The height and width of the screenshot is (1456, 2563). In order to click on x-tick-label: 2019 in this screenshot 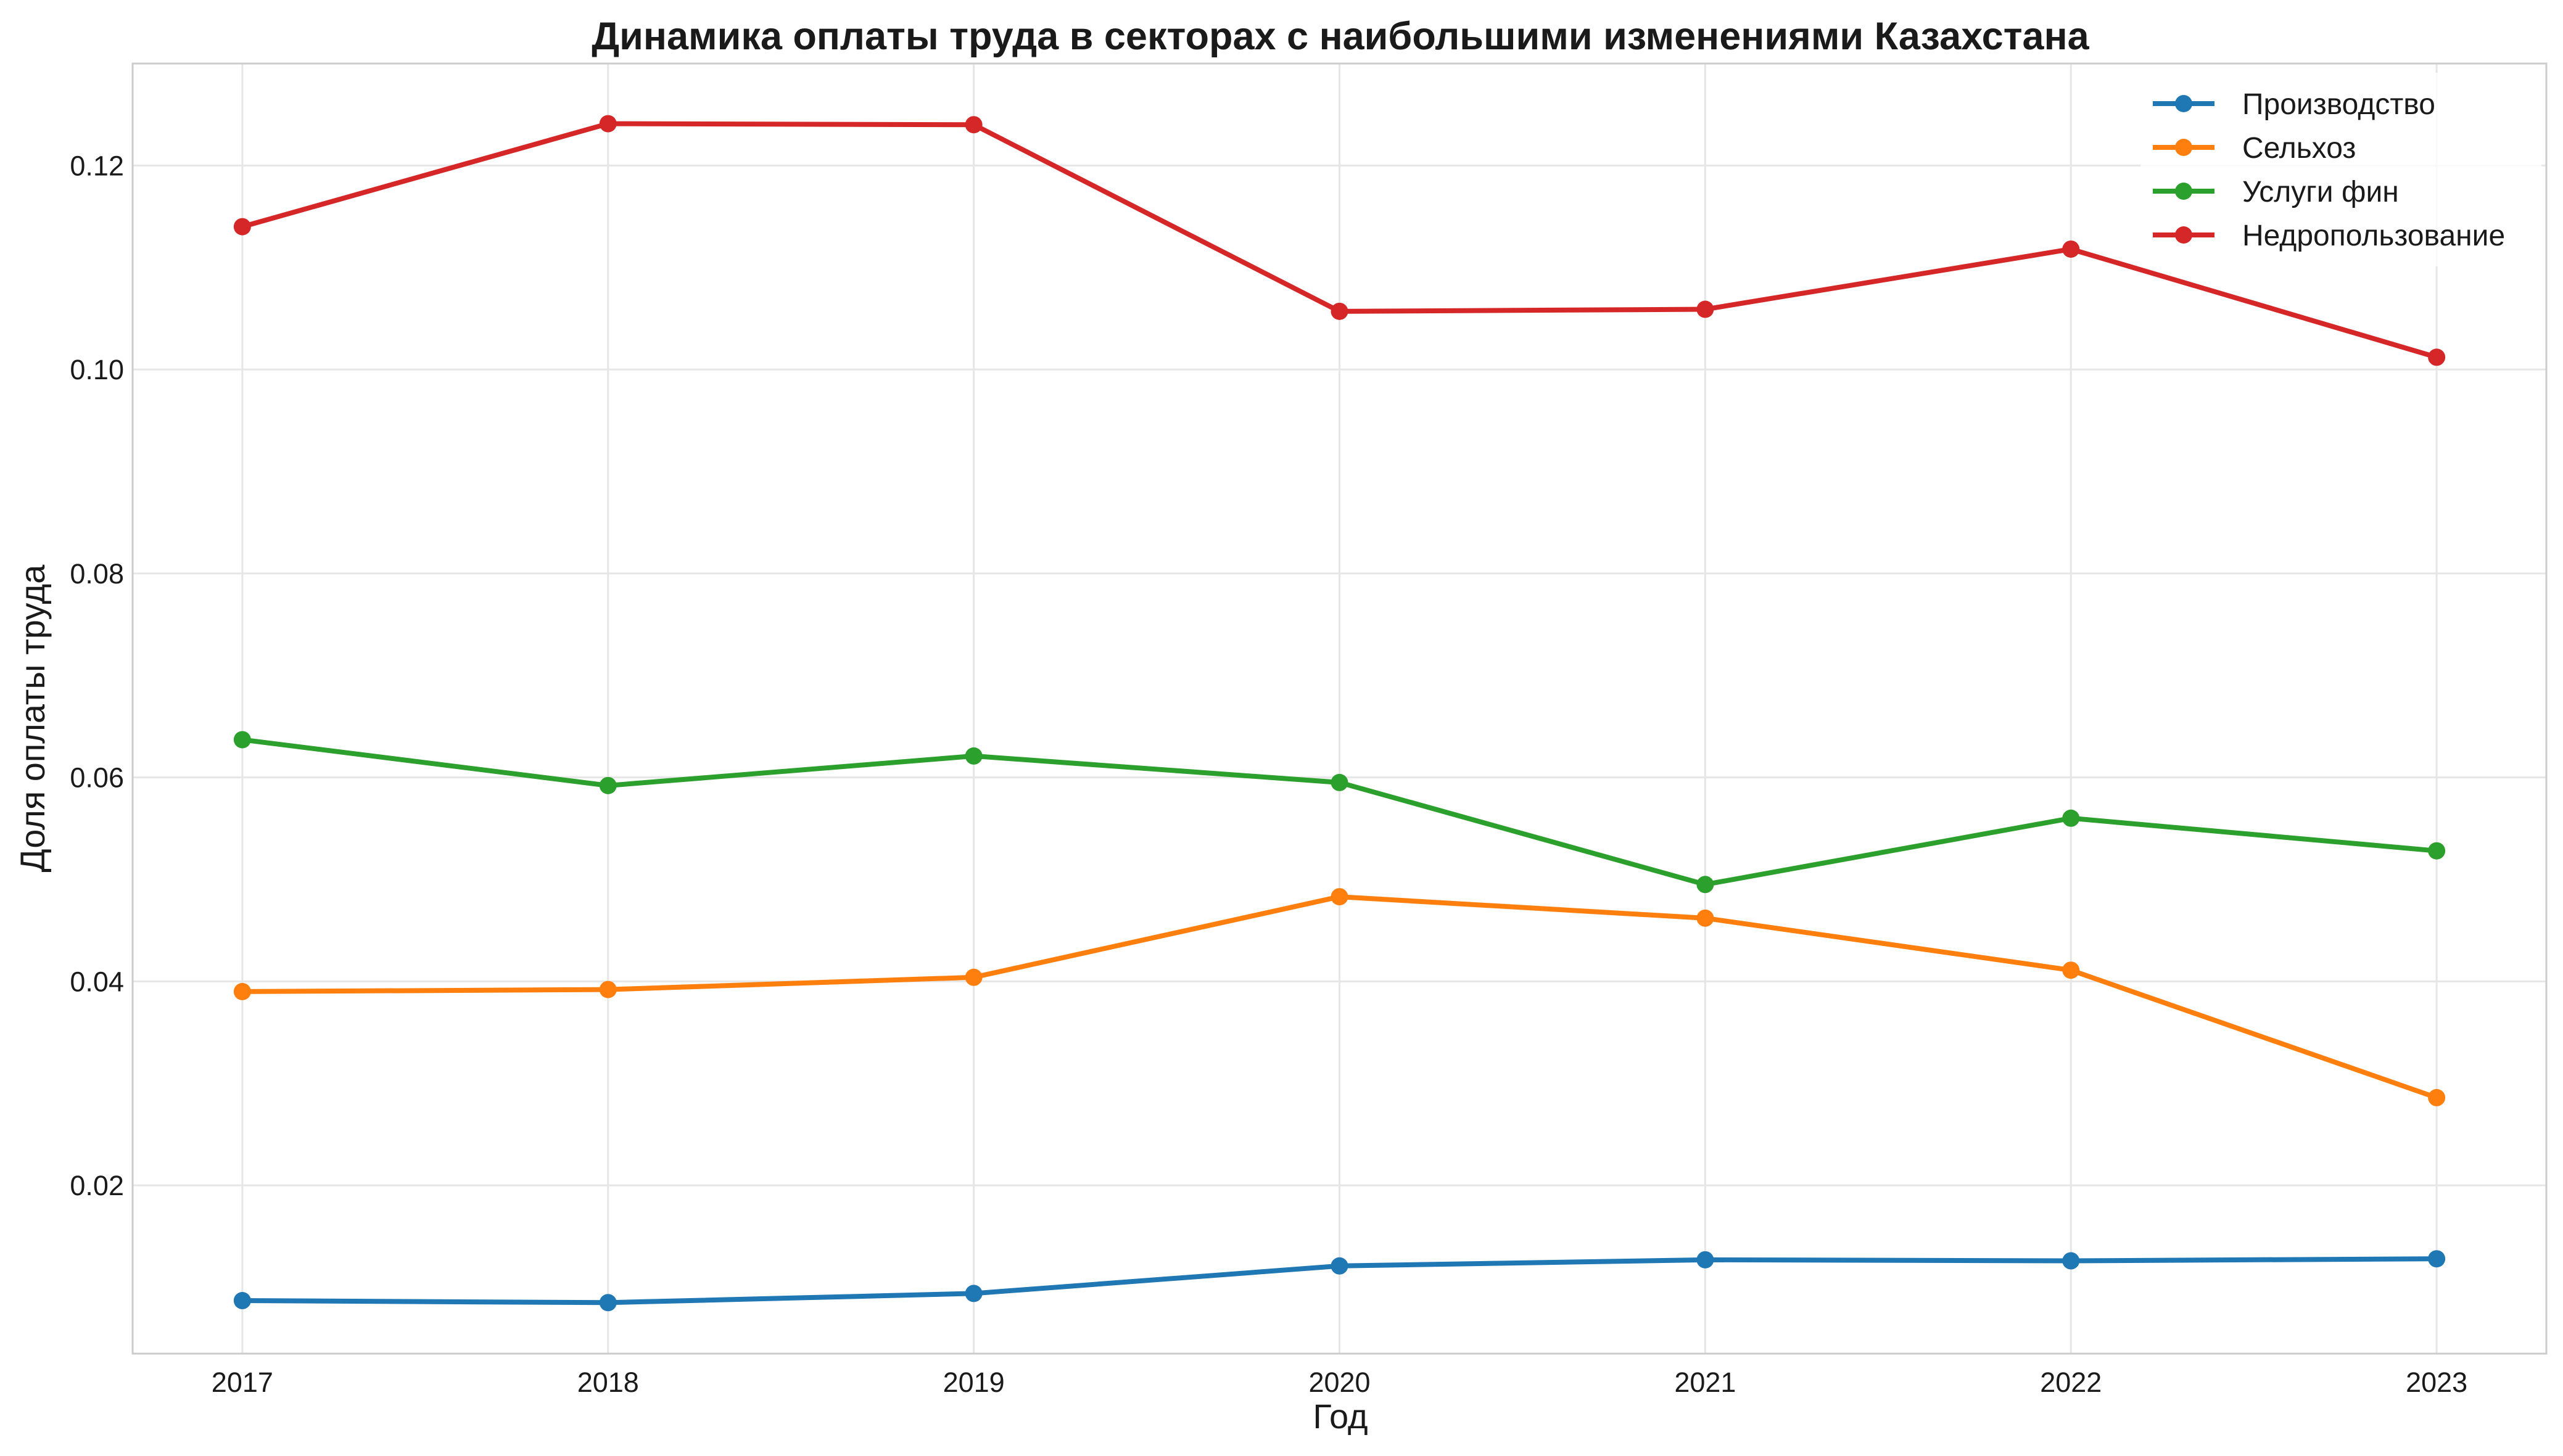, I will do `click(974, 1382)`.